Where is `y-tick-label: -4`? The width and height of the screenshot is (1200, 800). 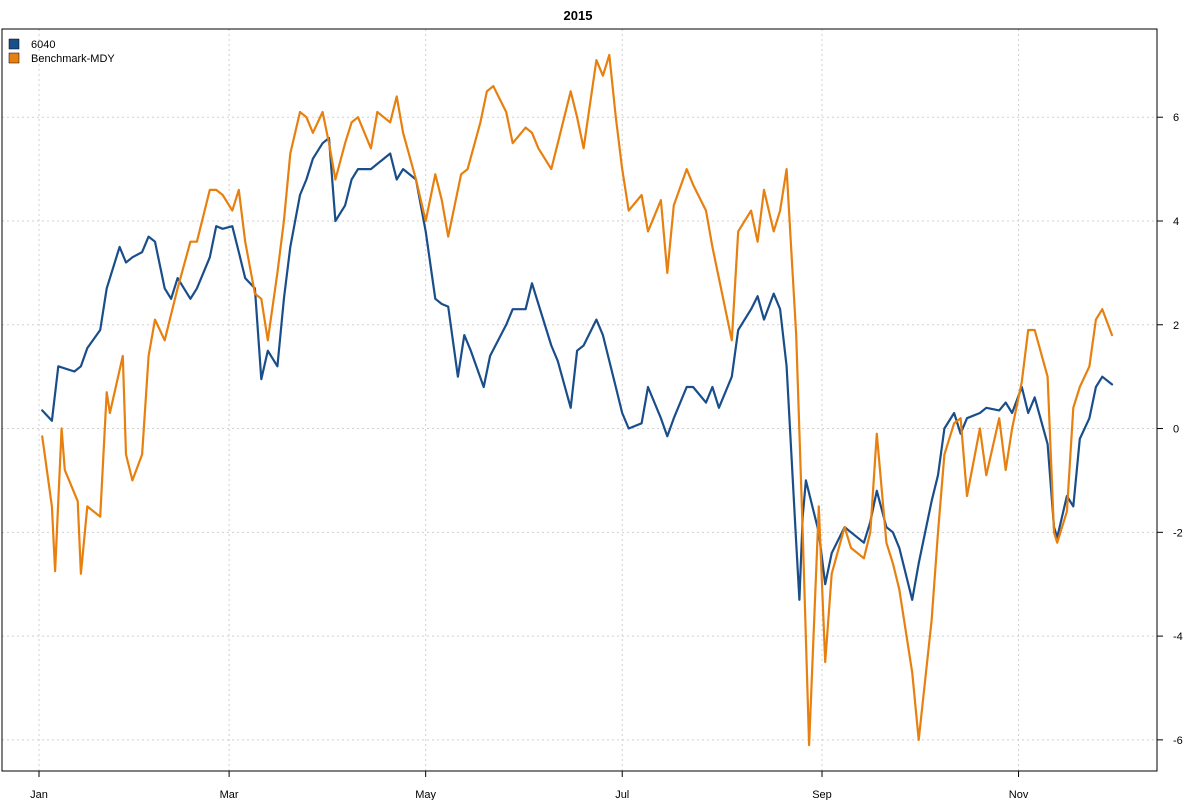
y-tick-label: -4 is located at coordinates (1178, 637).